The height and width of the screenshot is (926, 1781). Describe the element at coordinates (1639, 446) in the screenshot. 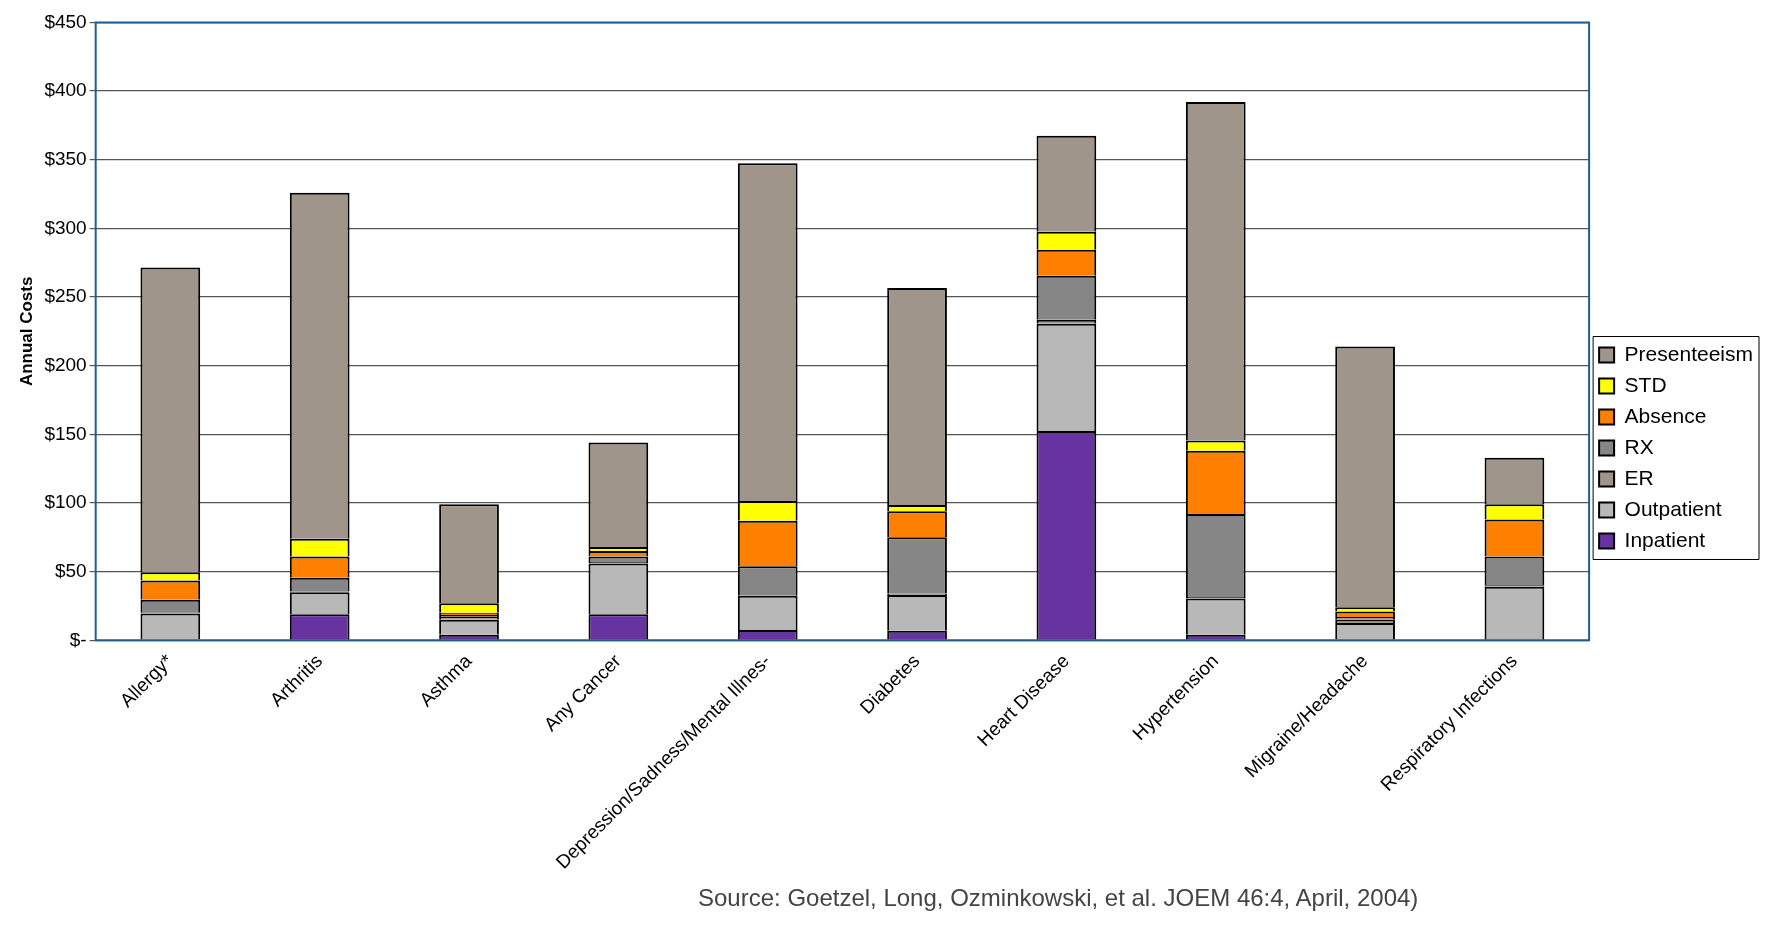

I see `legend-label: RX` at that location.